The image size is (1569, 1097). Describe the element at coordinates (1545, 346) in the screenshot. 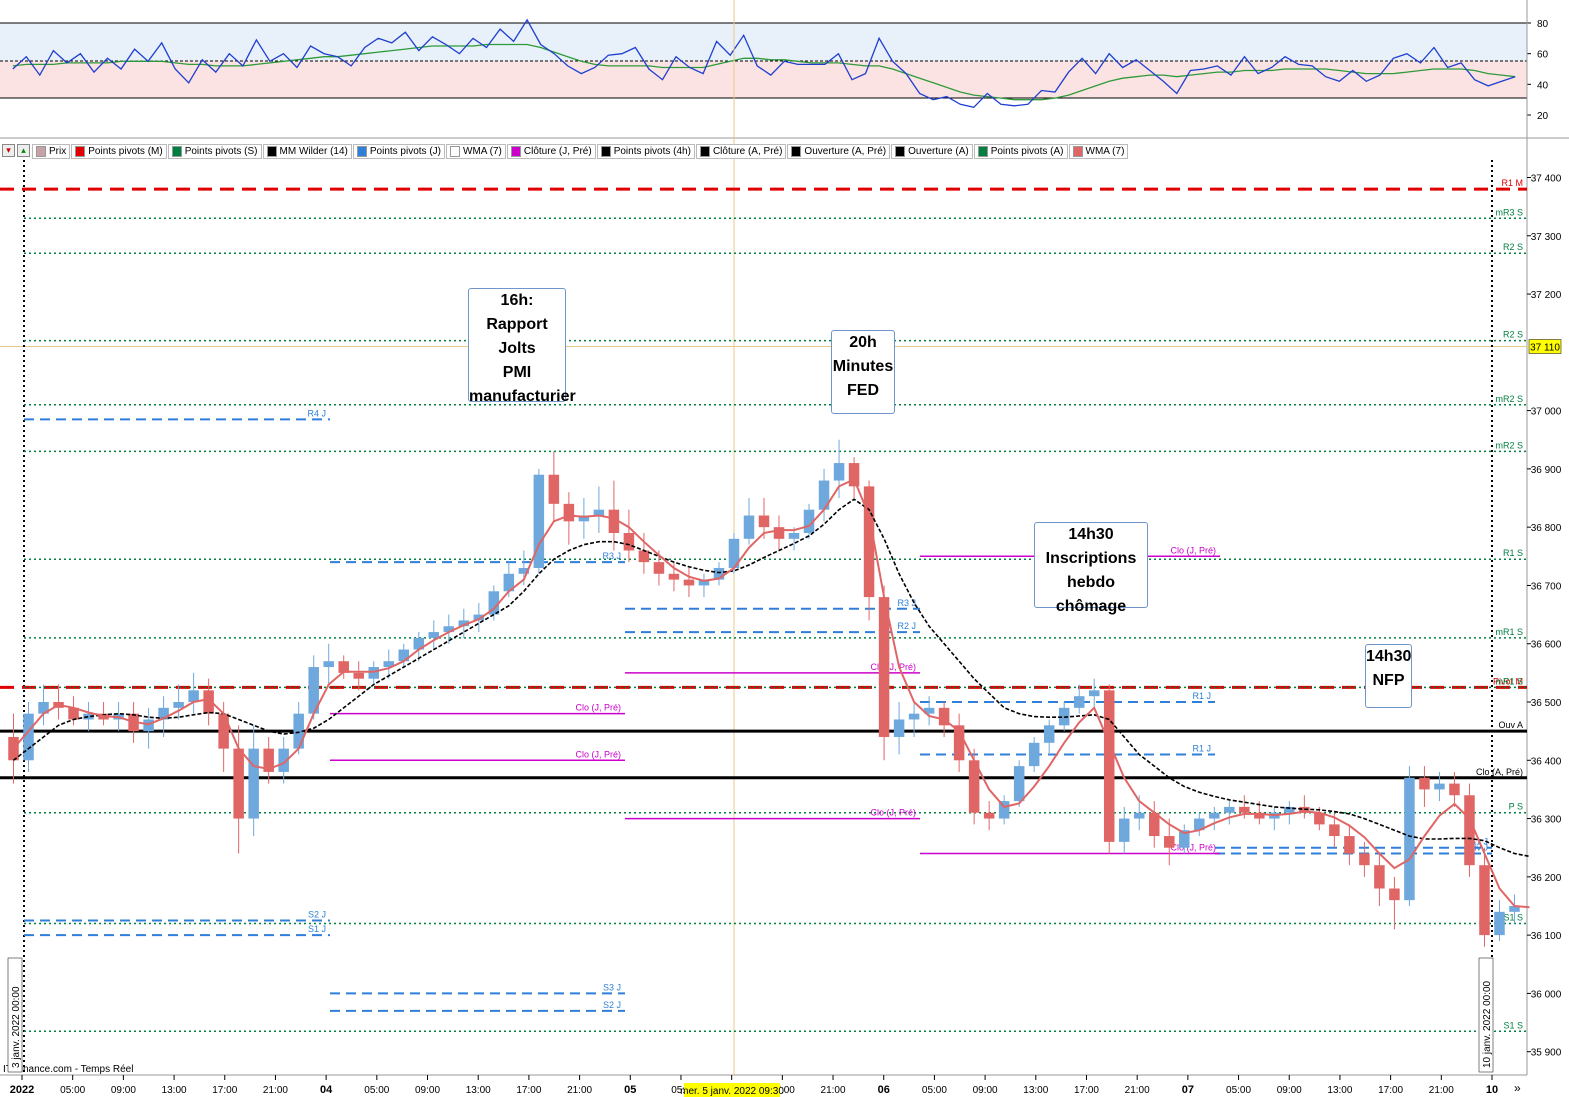

I see `current-price-tag: 37 110` at that location.